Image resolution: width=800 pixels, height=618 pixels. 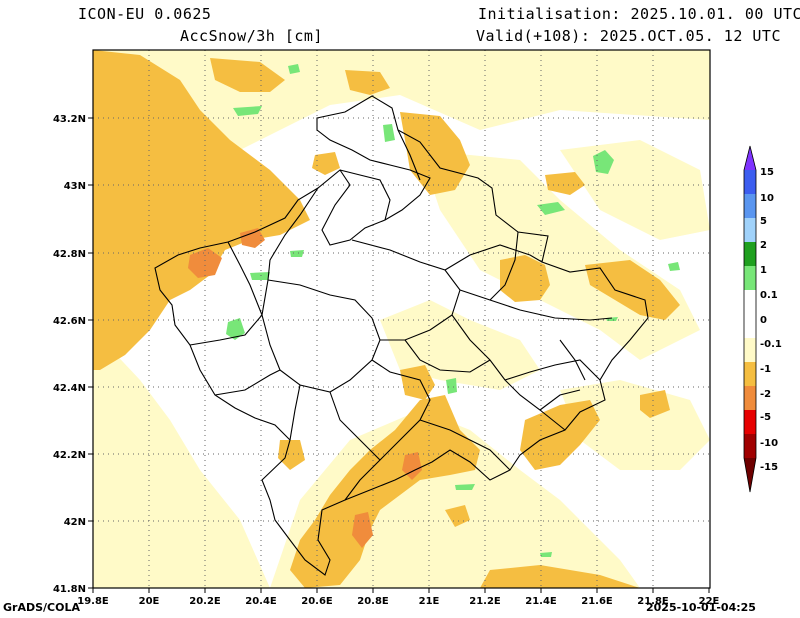 What do you see at coordinates (69, 388) in the screenshot?
I see `lat-label: 42.4N` at bounding box center [69, 388].